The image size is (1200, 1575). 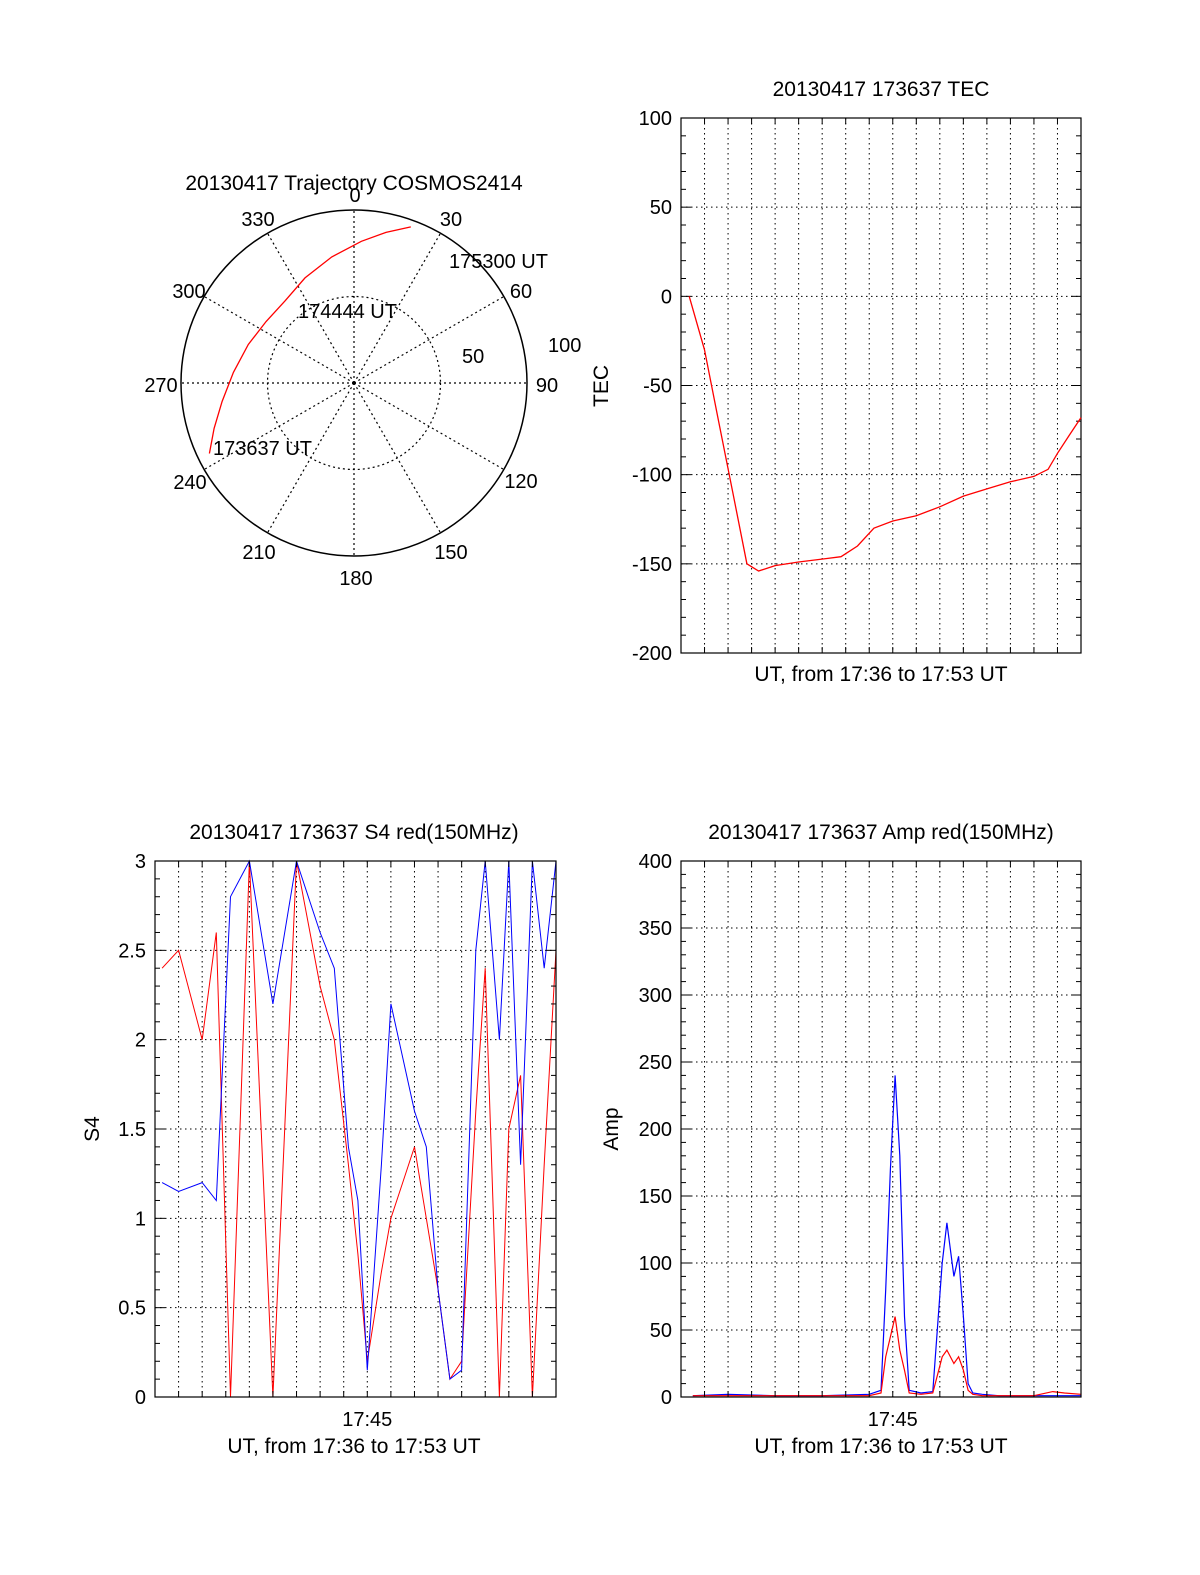 What do you see at coordinates (257, 220) in the screenshot?
I see `azimuth-label-330: 330` at bounding box center [257, 220].